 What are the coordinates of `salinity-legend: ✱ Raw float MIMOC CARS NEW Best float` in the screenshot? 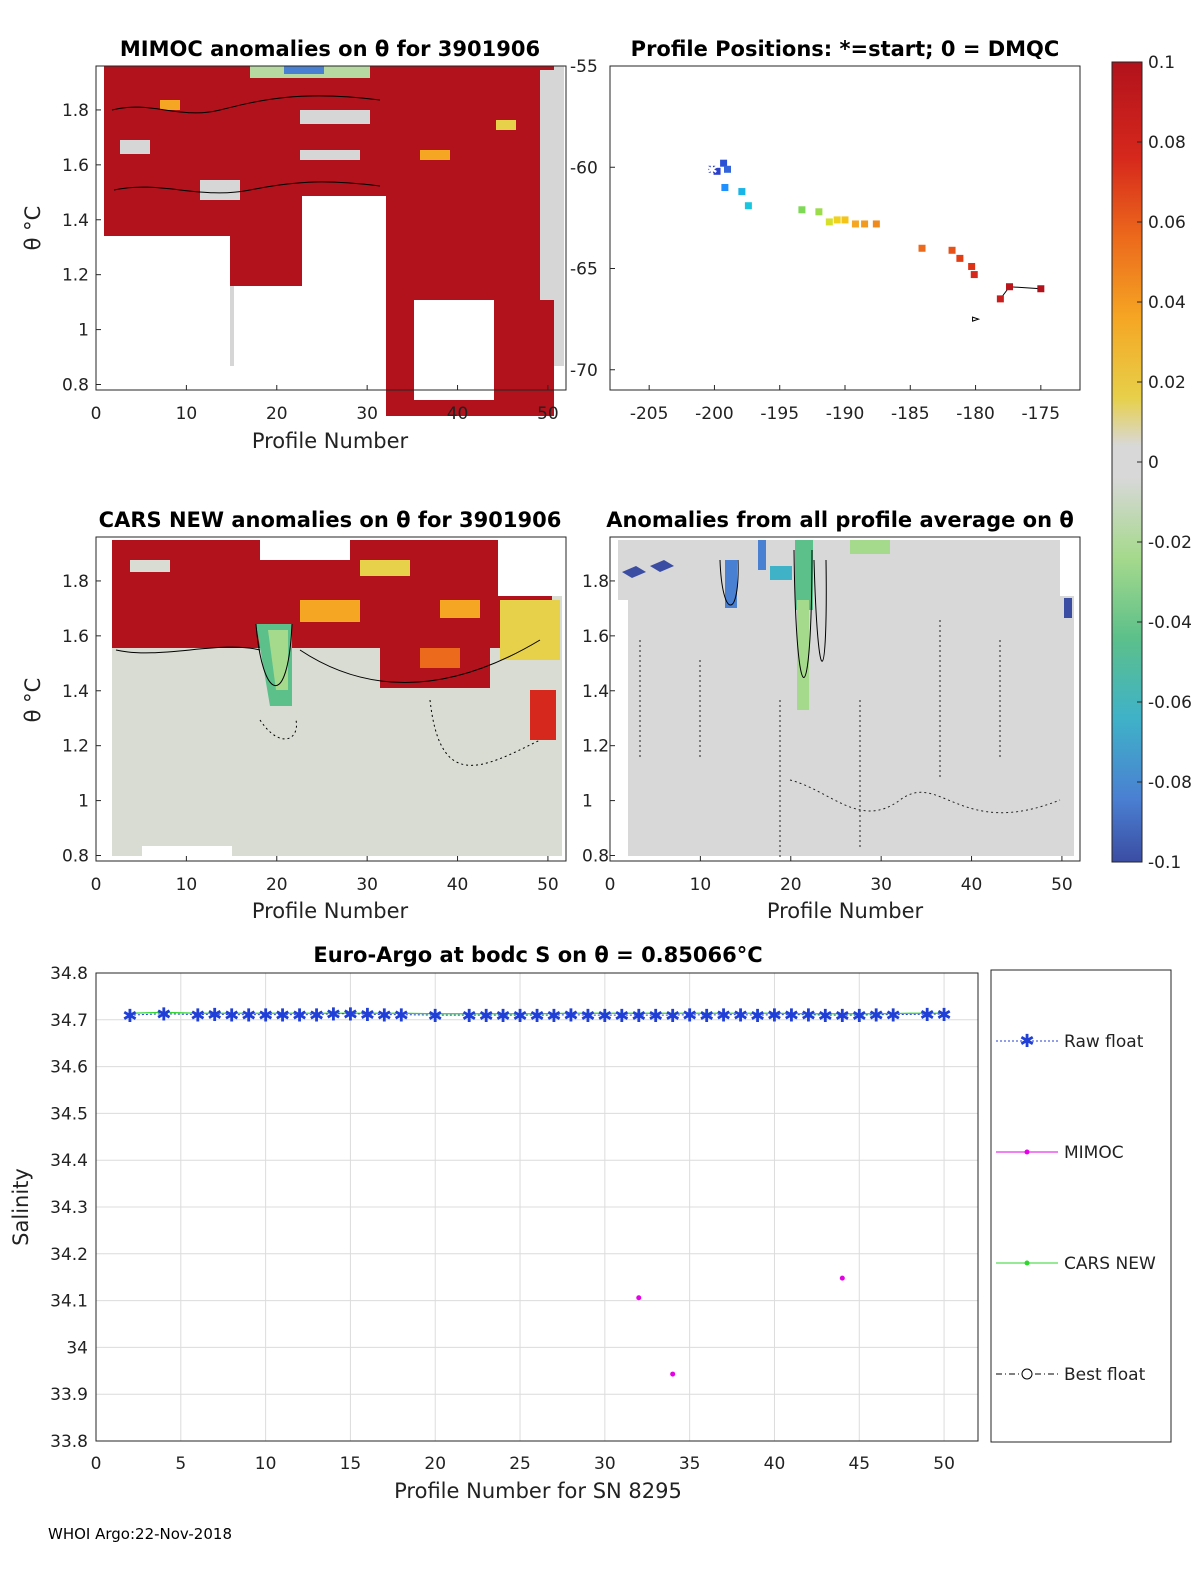 It's located at (1081, 1206).